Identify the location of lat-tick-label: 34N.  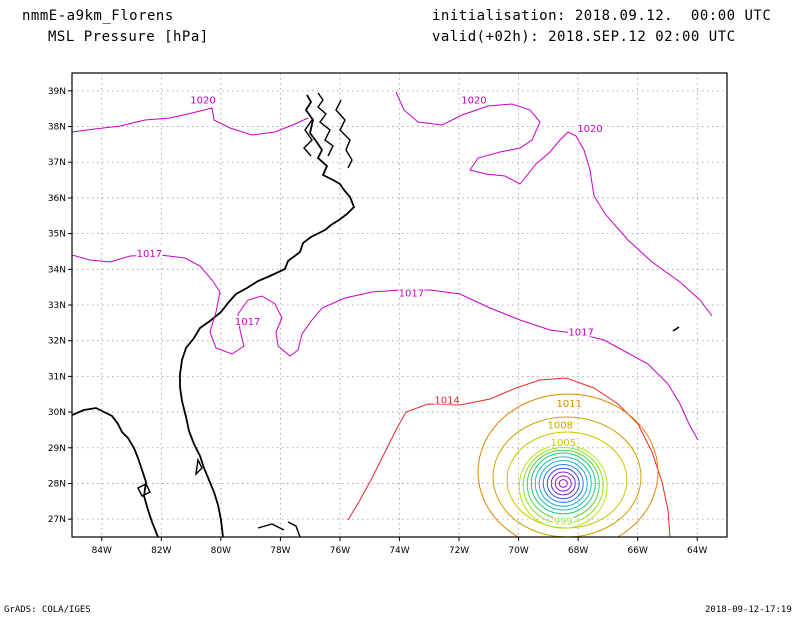
(57, 270).